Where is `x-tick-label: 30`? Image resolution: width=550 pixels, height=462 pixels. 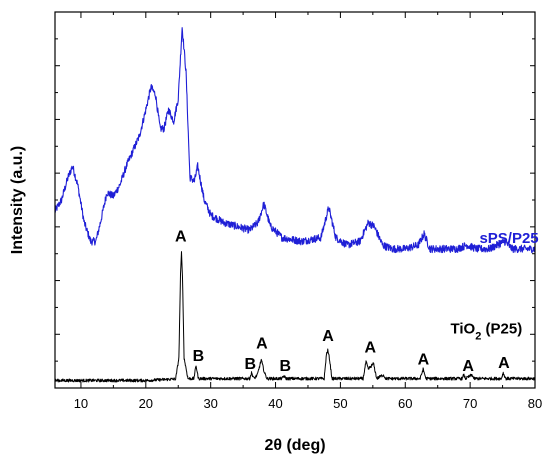
x-tick-label: 30 is located at coordinates (210, 403).